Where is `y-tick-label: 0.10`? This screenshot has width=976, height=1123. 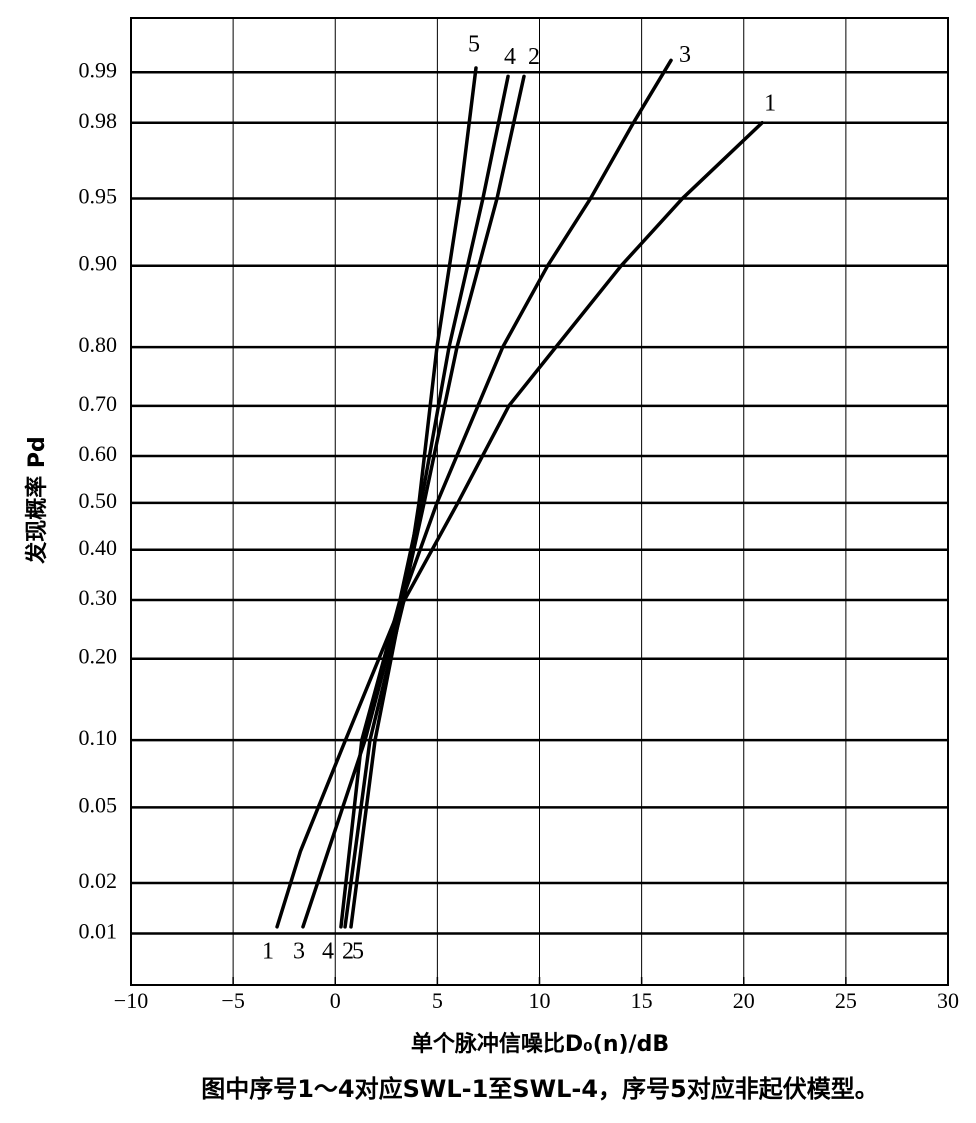
y-tick-label: 0.10 is located at coordinates (98, 737).